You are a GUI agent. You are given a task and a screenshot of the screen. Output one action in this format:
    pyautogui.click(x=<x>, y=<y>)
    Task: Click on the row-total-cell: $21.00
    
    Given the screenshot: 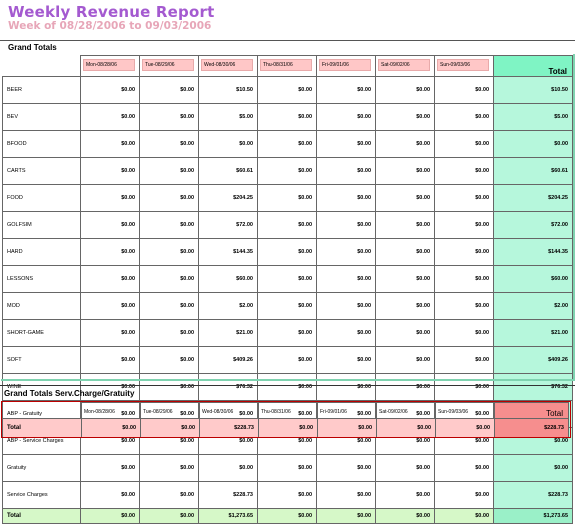 What is the action you would take?
    pyautogui.click(x=533, y=333)
    